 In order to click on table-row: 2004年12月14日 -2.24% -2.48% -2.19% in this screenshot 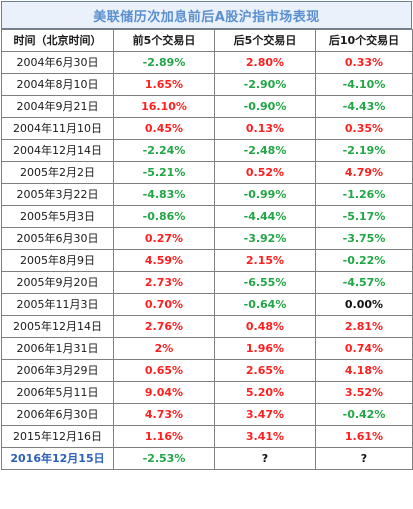, I will do `click(207, 150)`.